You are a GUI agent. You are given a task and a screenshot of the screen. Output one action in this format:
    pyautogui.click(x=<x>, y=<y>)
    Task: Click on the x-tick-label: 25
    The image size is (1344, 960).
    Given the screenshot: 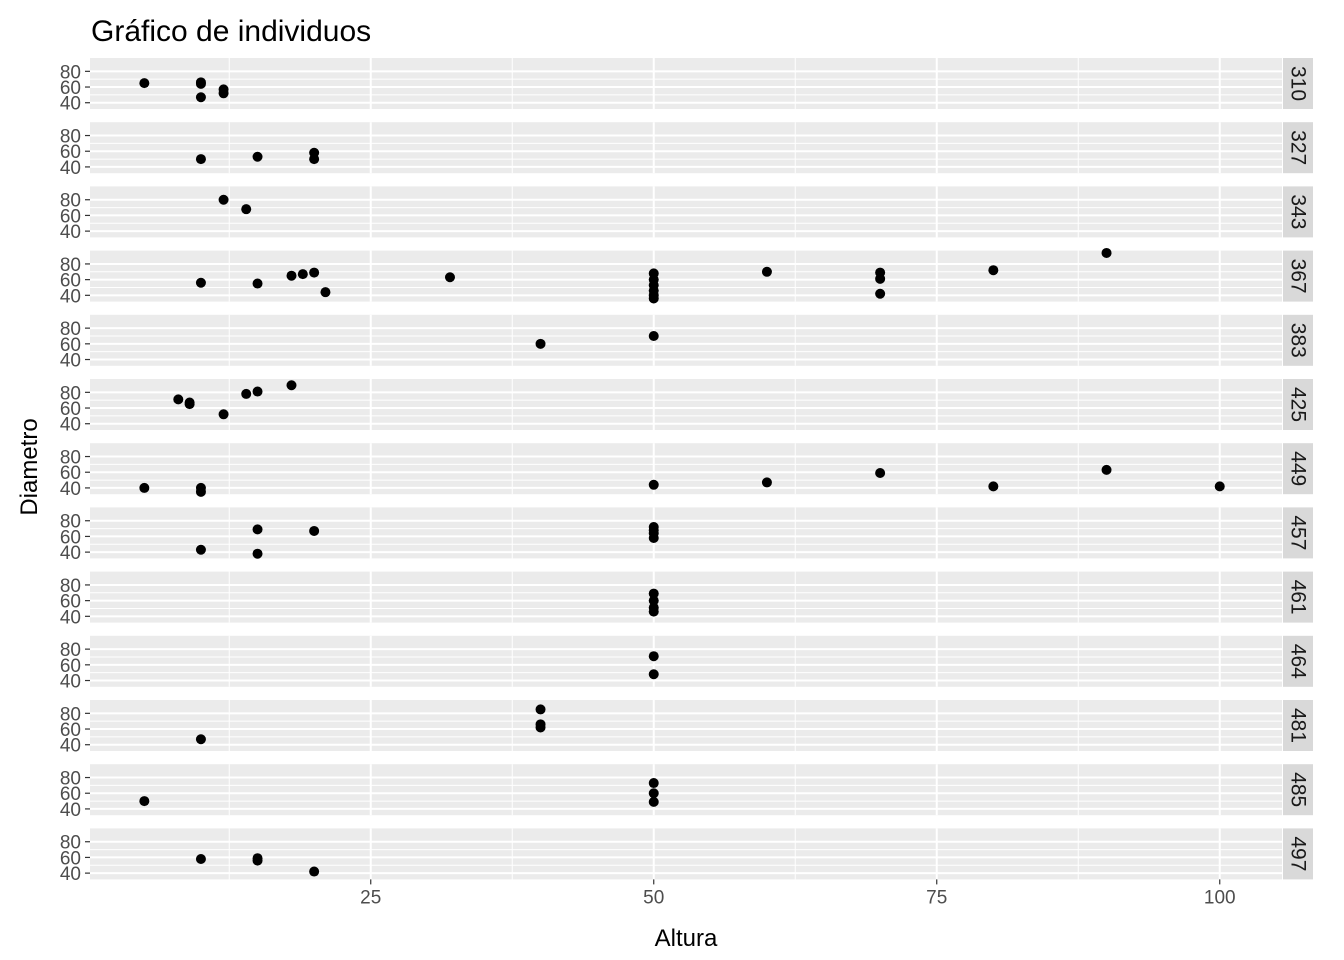 What is the action you would take?
    pyautogui.click(x=370, y=897)
    